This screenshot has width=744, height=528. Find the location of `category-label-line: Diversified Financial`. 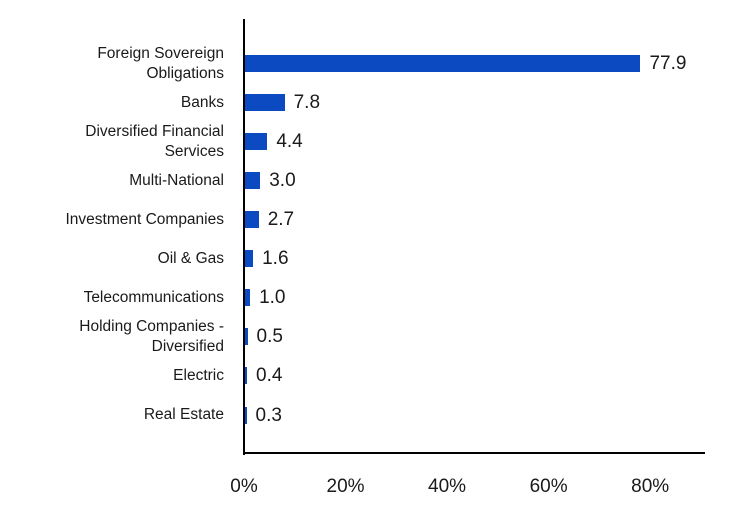

category-label-line: Diversified Financial is located at coordinates (154, 131).